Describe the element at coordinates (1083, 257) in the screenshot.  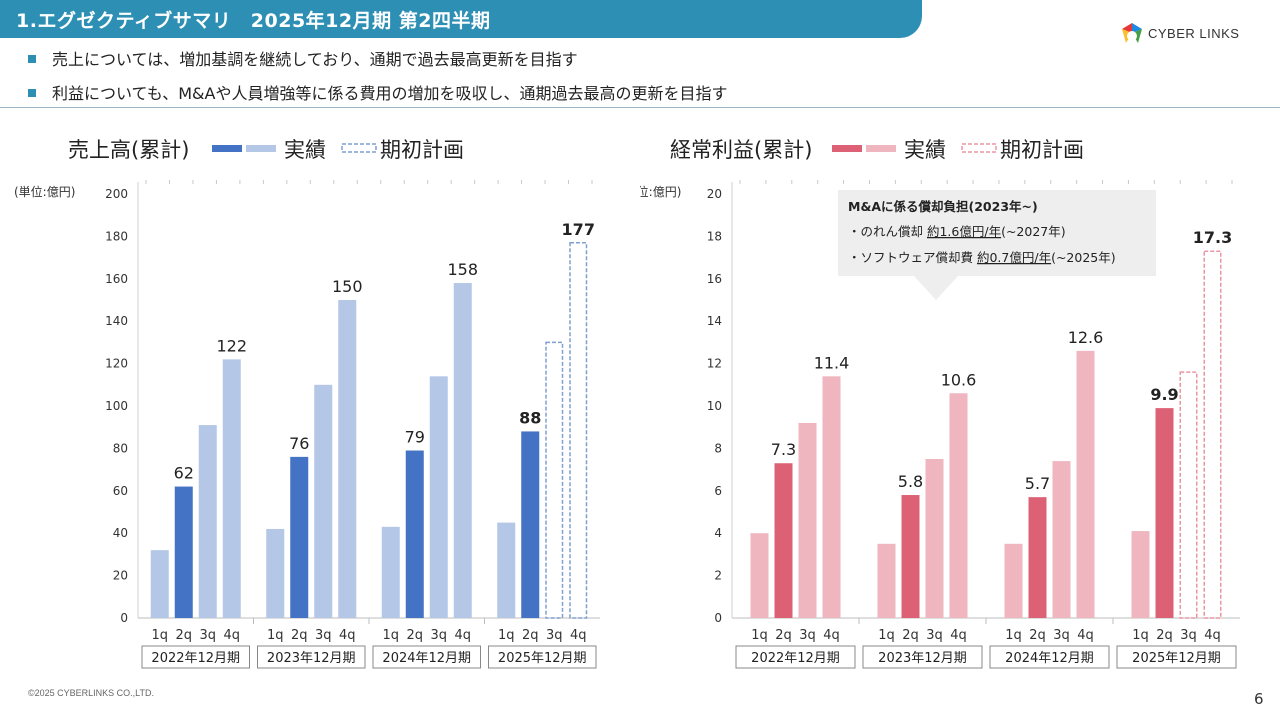
I see `annotation-suffix: (~2025年)` at that location.